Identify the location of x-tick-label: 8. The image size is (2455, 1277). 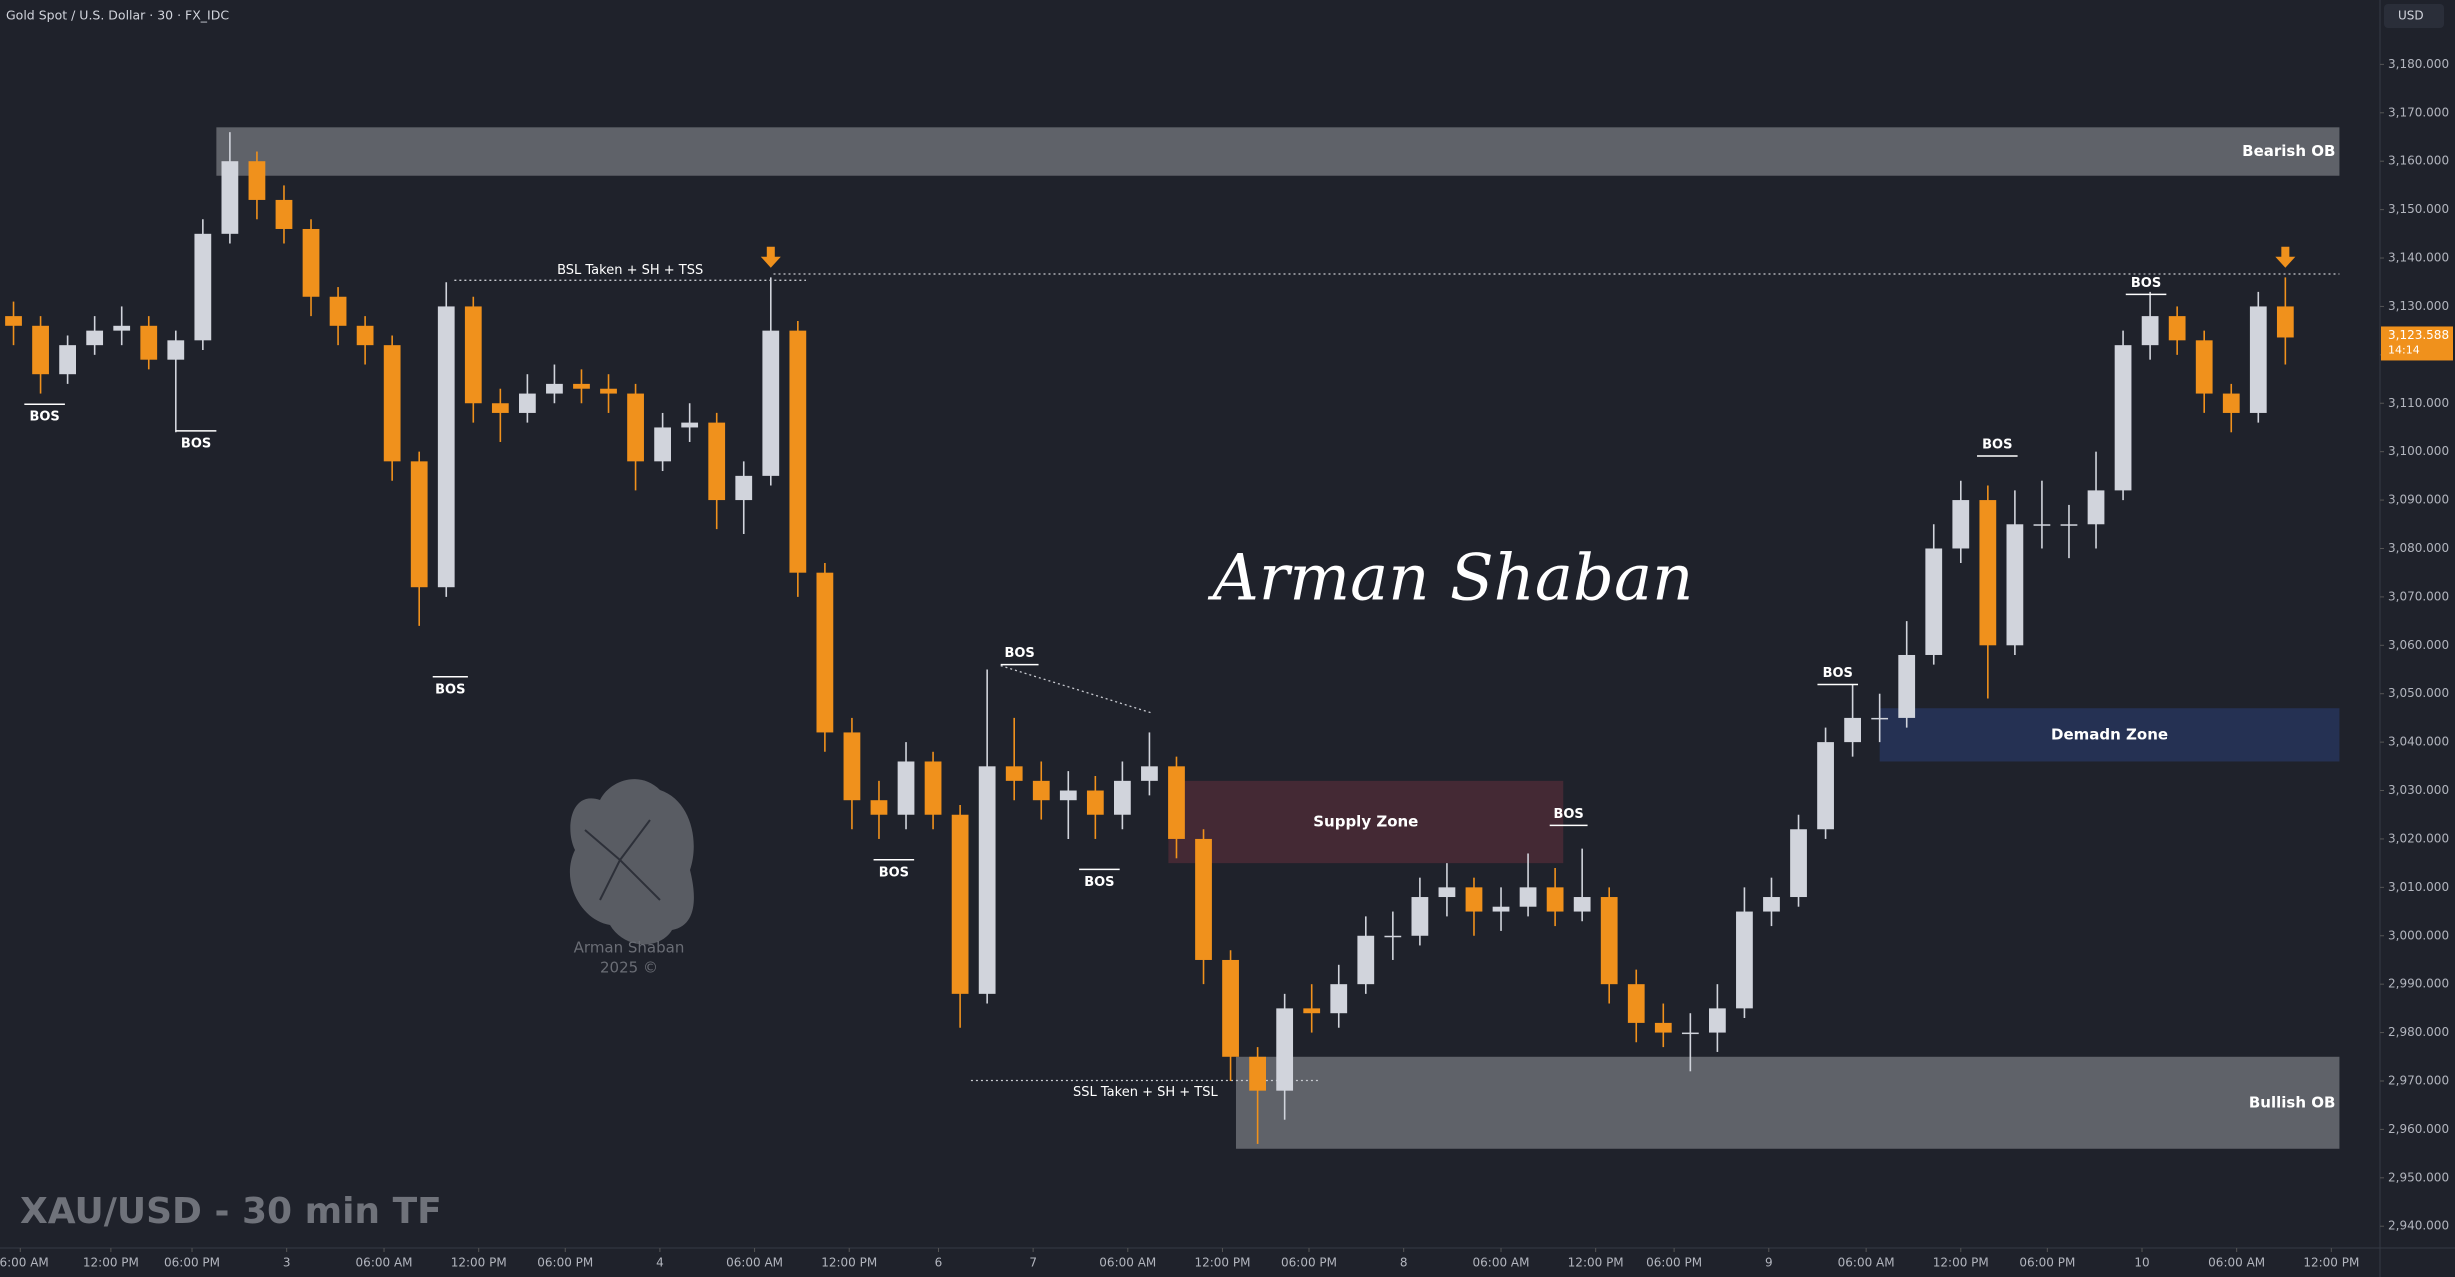
(1404, 1263).